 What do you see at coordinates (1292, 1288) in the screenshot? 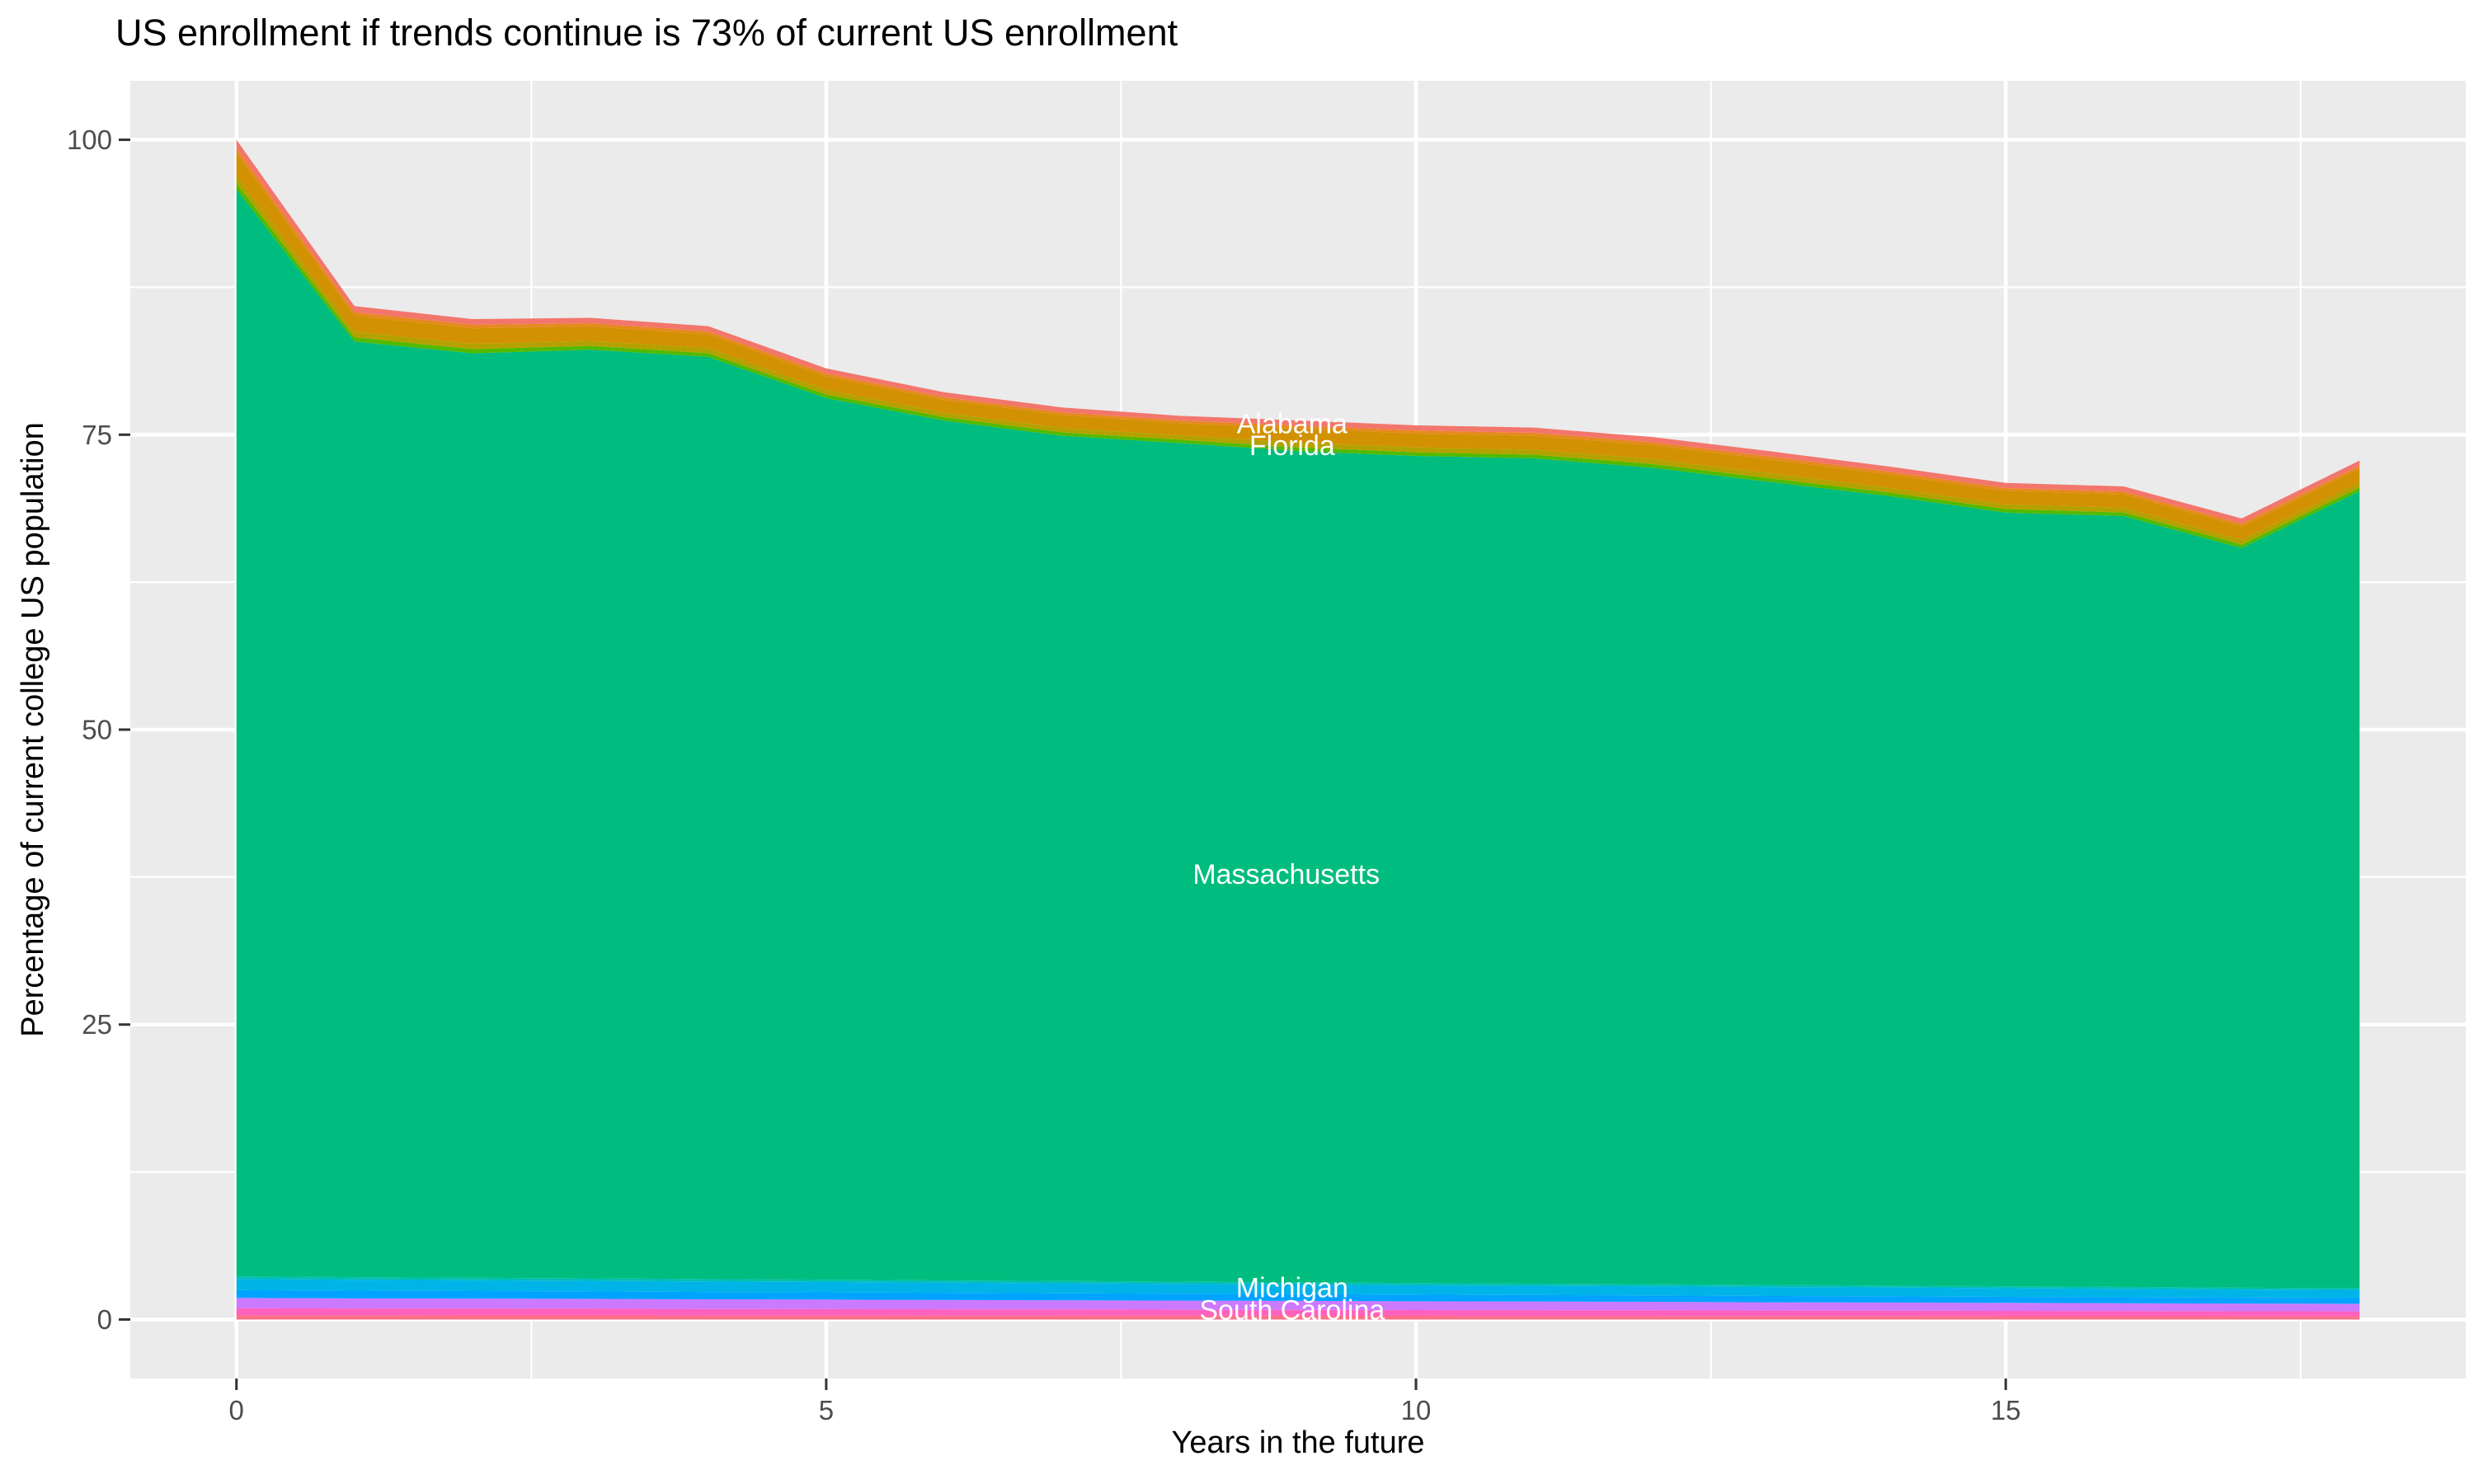
I see `state-label-michigan: Michigan` at bounding box center [1292, 1288].